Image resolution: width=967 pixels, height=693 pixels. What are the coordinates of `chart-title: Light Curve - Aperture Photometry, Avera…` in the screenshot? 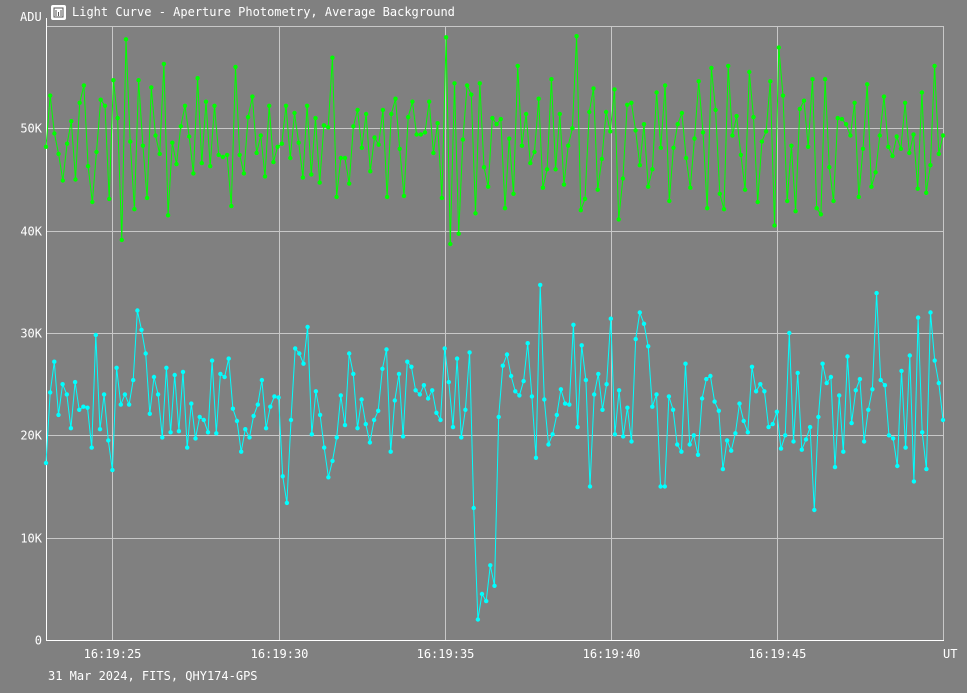 It's located at (263, 12).